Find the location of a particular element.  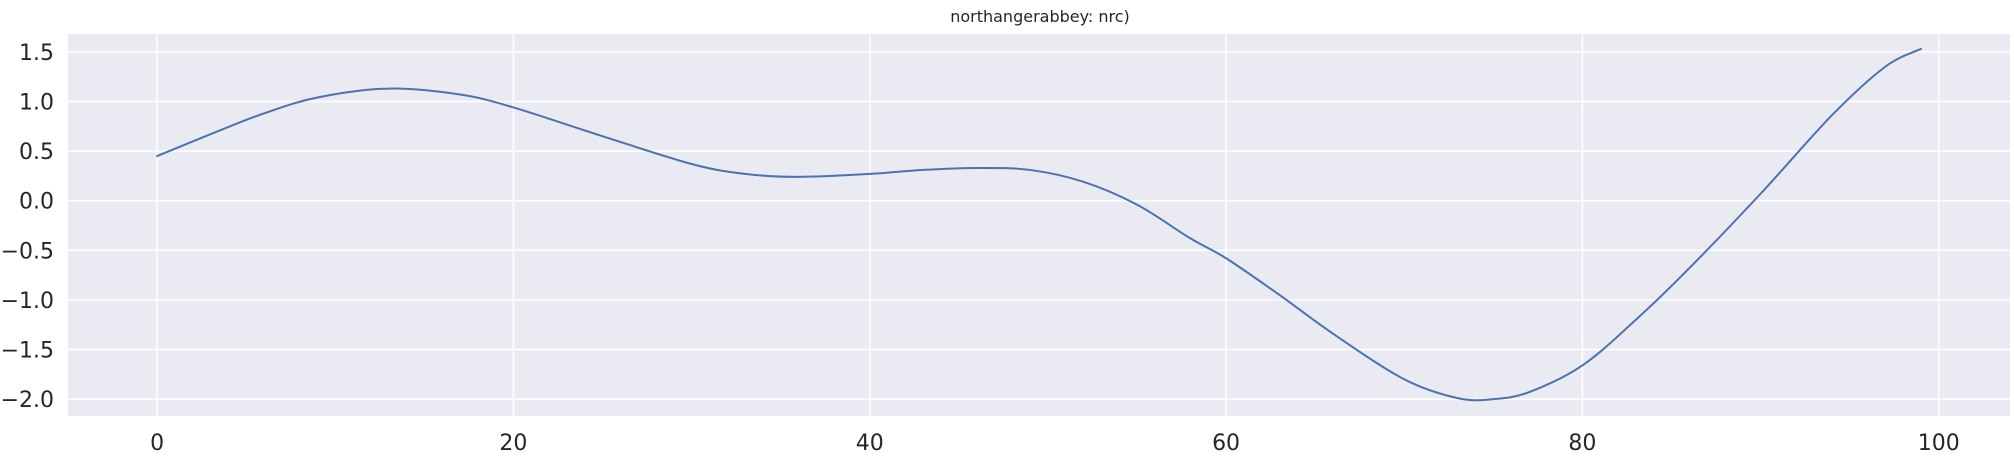

y-tick-label: −0.5 is located at coordinates (27, 251).